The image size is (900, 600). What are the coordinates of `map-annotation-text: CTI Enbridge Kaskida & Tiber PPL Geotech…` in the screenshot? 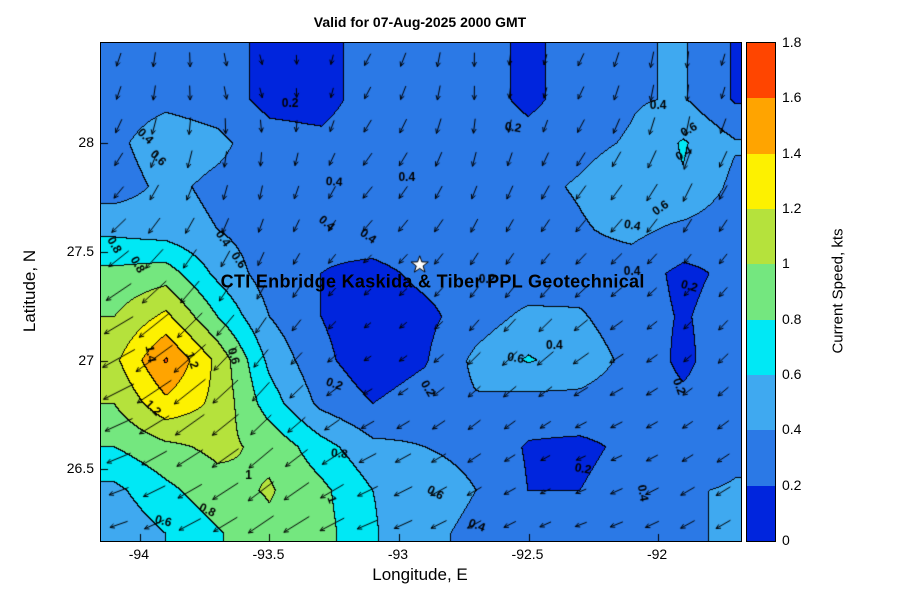 It's located at (432, 281).